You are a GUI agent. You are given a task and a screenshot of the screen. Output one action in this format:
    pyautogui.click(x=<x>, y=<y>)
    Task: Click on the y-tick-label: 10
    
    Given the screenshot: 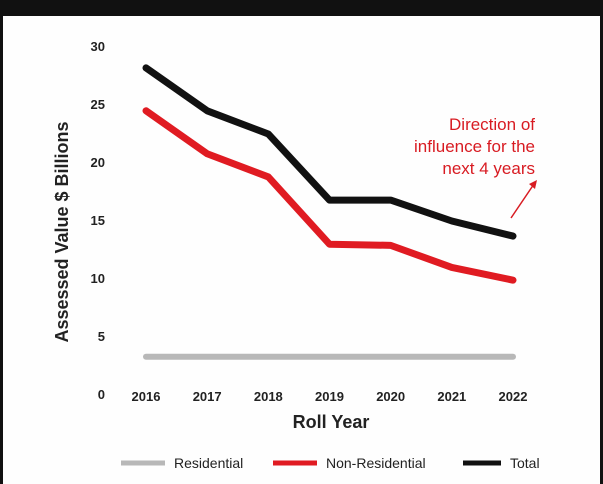 What is the action you would take?
    pyautogui.click(x=98, y=278)
    